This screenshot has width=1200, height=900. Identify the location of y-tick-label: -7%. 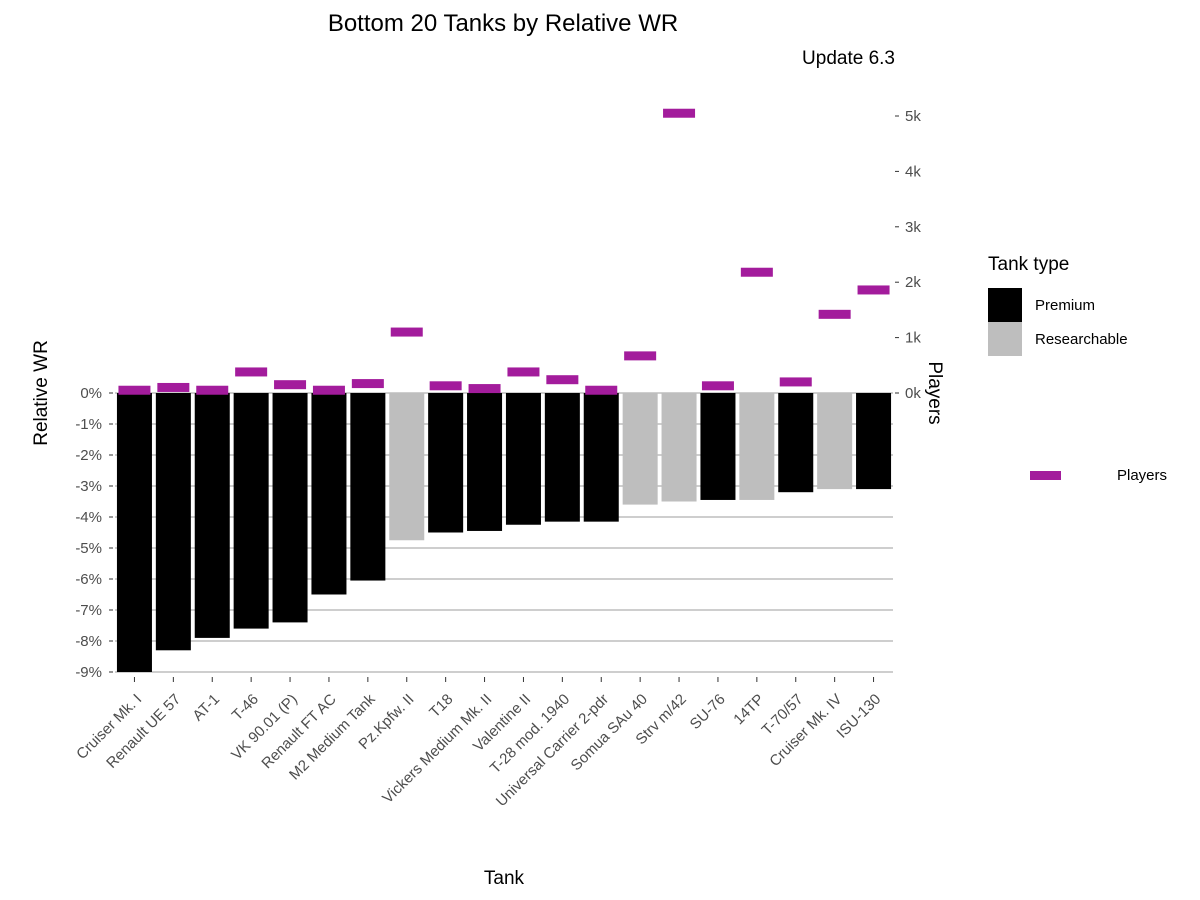
(88, 610).